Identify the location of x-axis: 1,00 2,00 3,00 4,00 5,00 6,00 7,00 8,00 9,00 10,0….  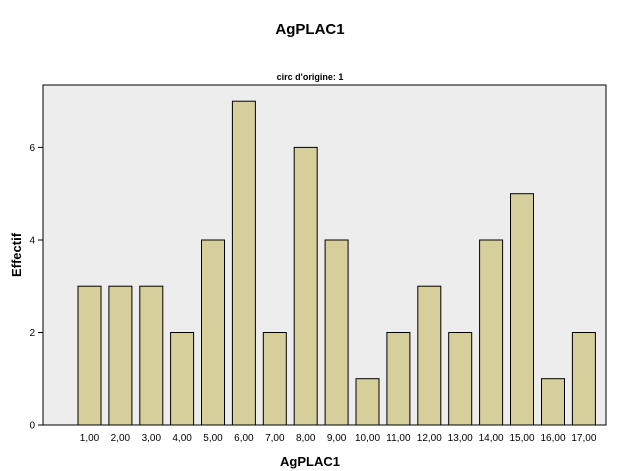
(338, 438).